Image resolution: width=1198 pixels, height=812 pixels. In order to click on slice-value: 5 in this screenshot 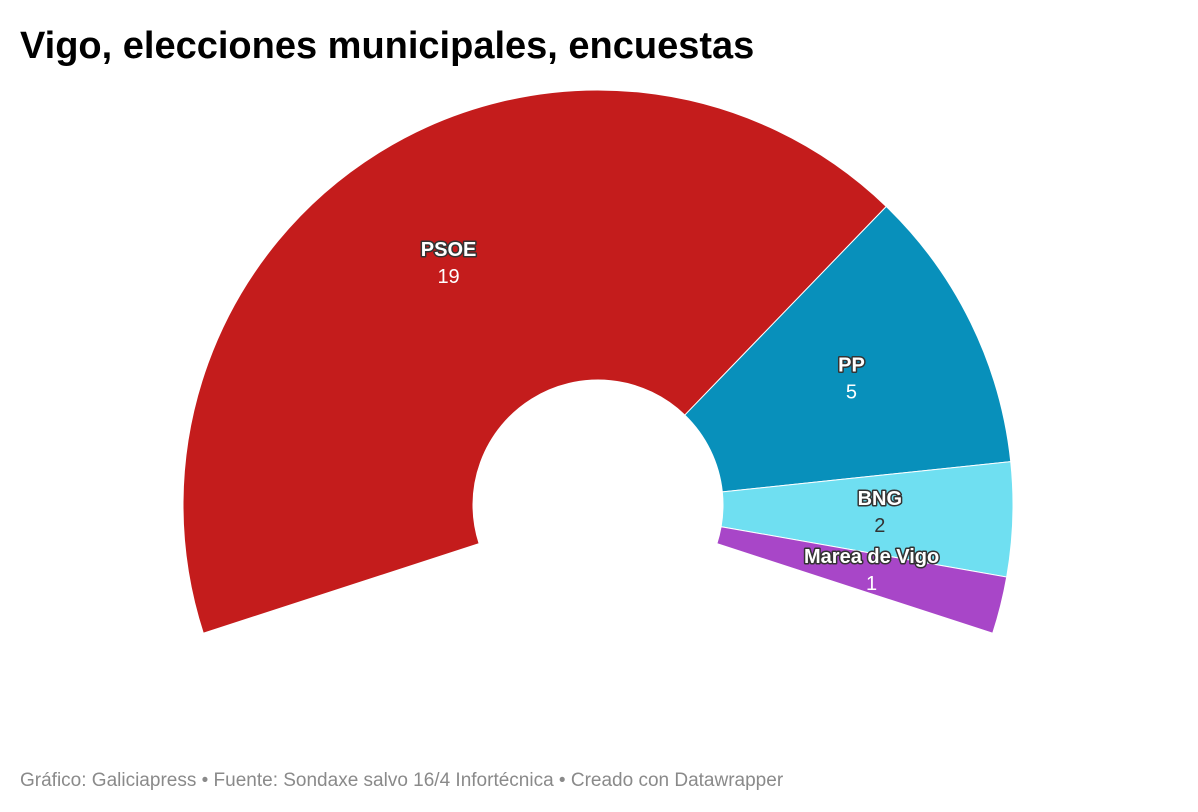, I will do `click(851, 392)`.